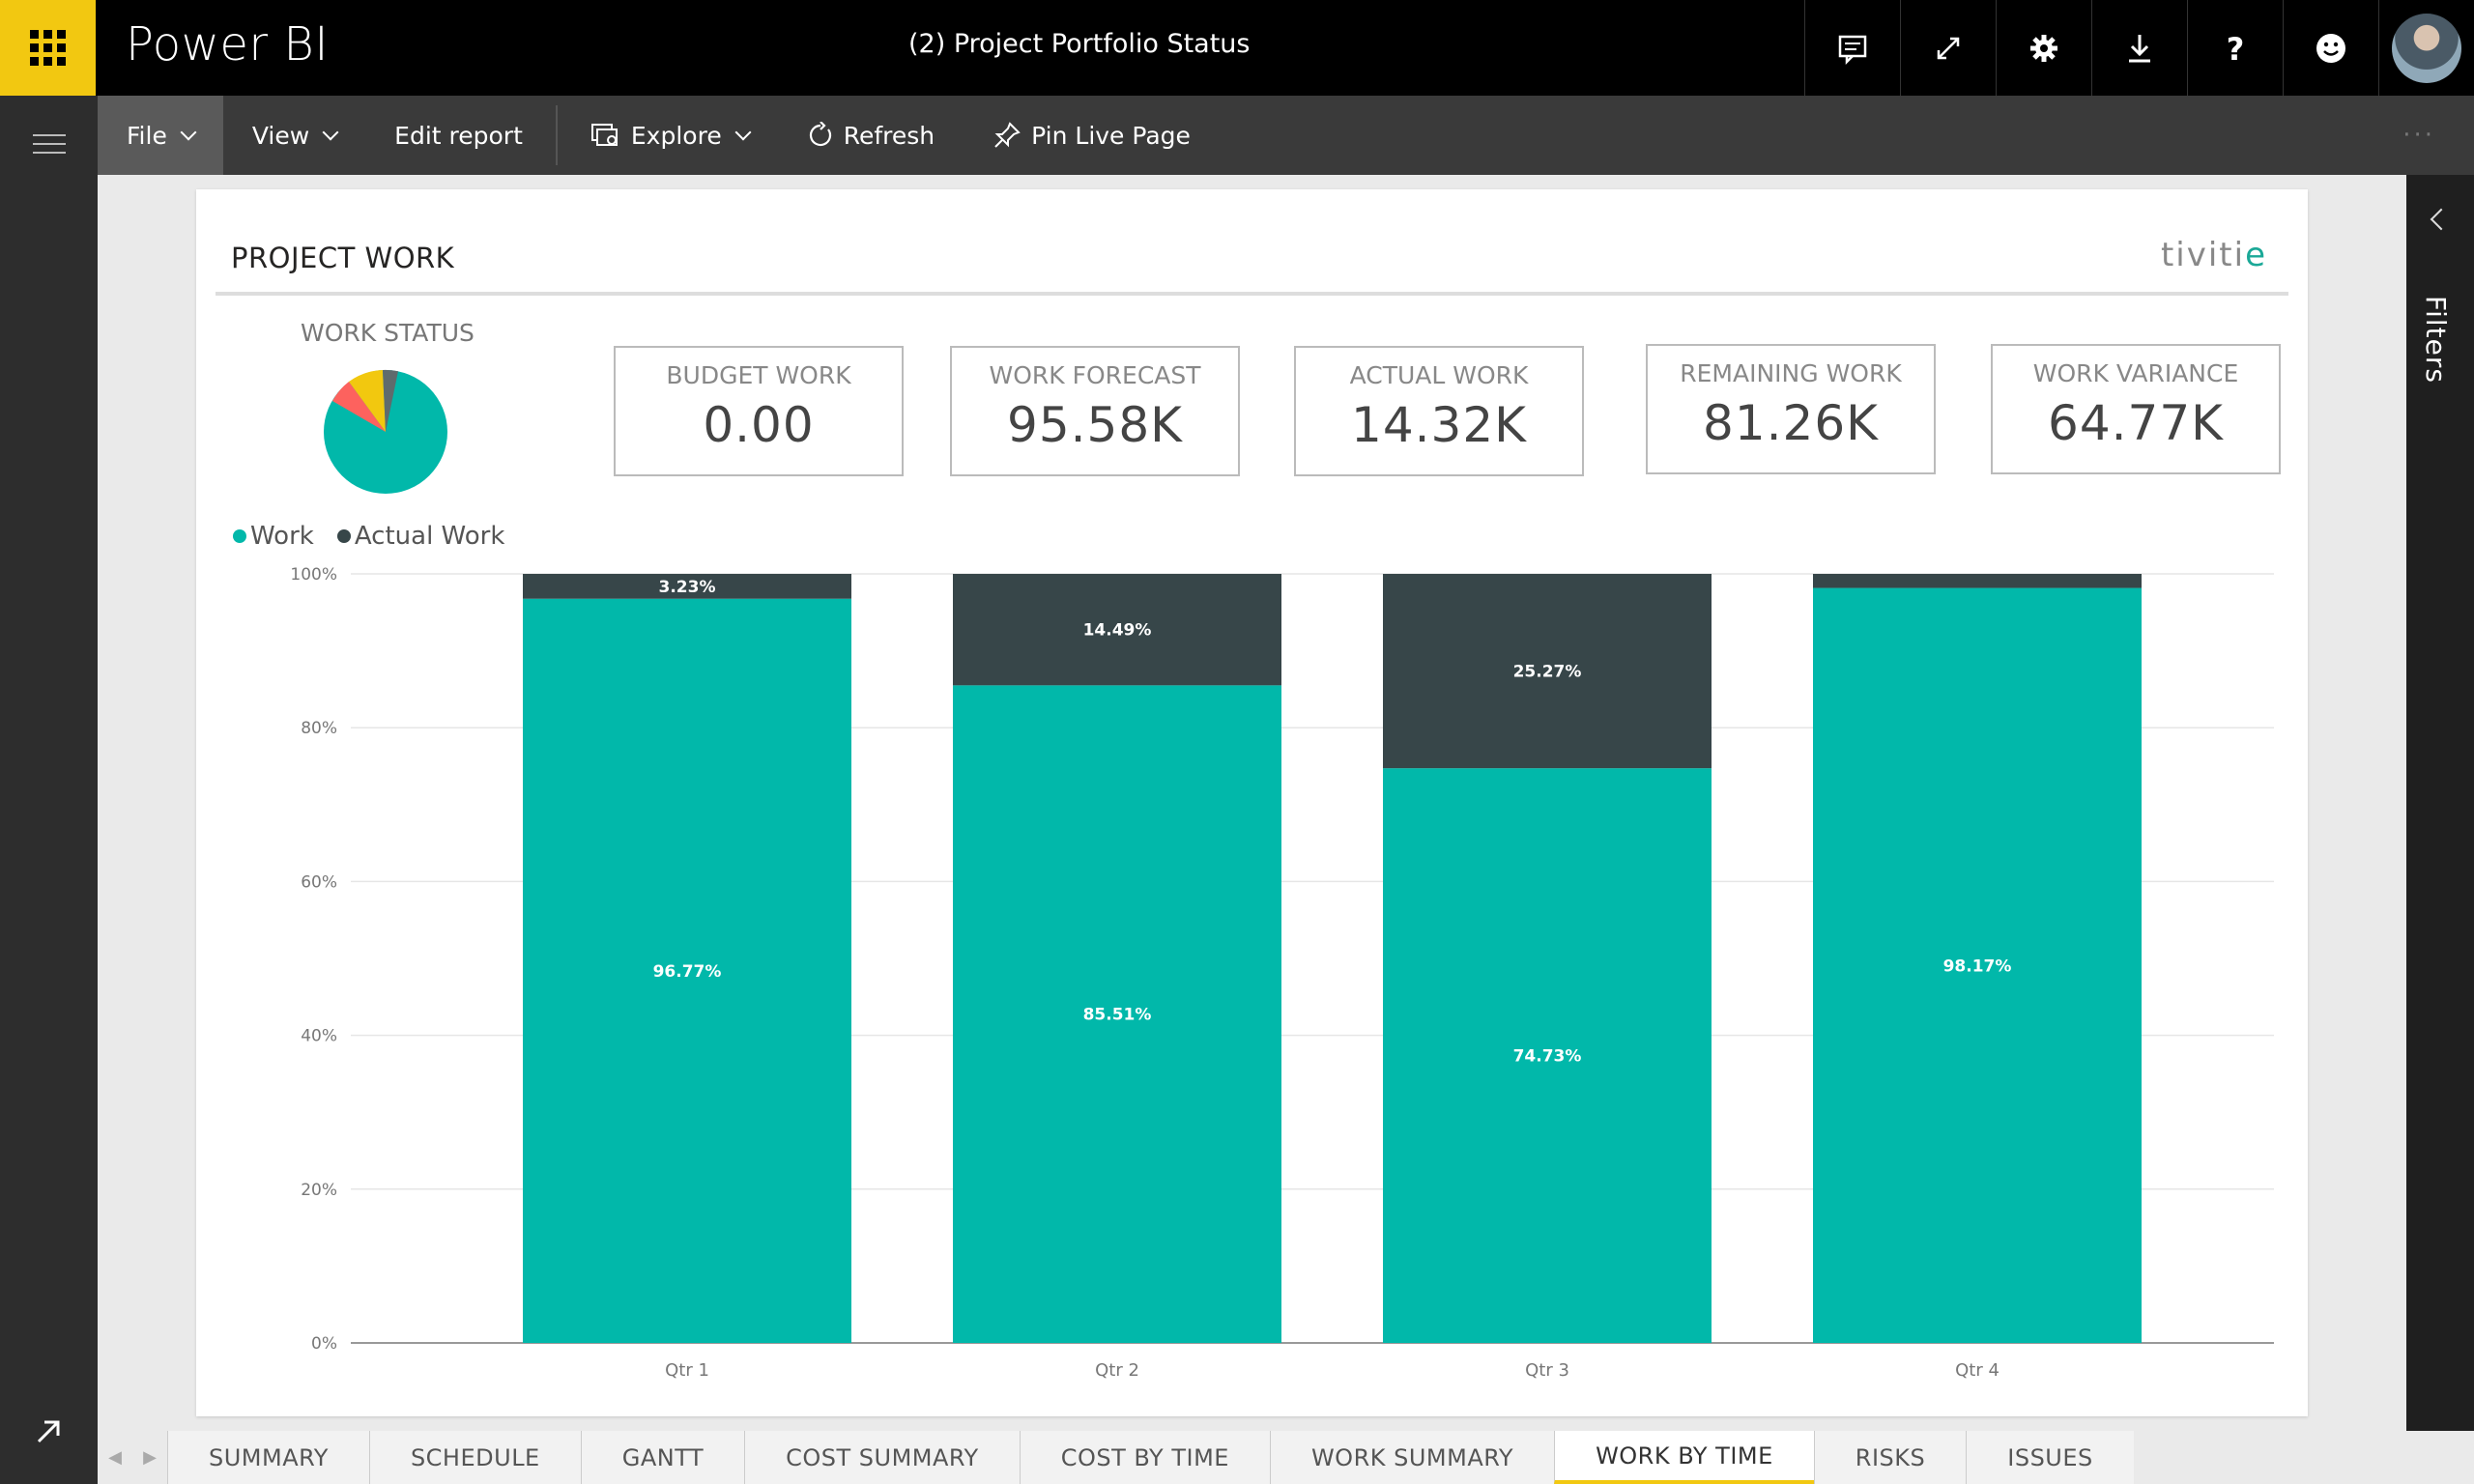 This screenshot has height=1484, width=2474. What do you see at coordinates (889, 135) in the screenshot?
I see `refresh-label: Refresh` at bounding box center [889, 135].